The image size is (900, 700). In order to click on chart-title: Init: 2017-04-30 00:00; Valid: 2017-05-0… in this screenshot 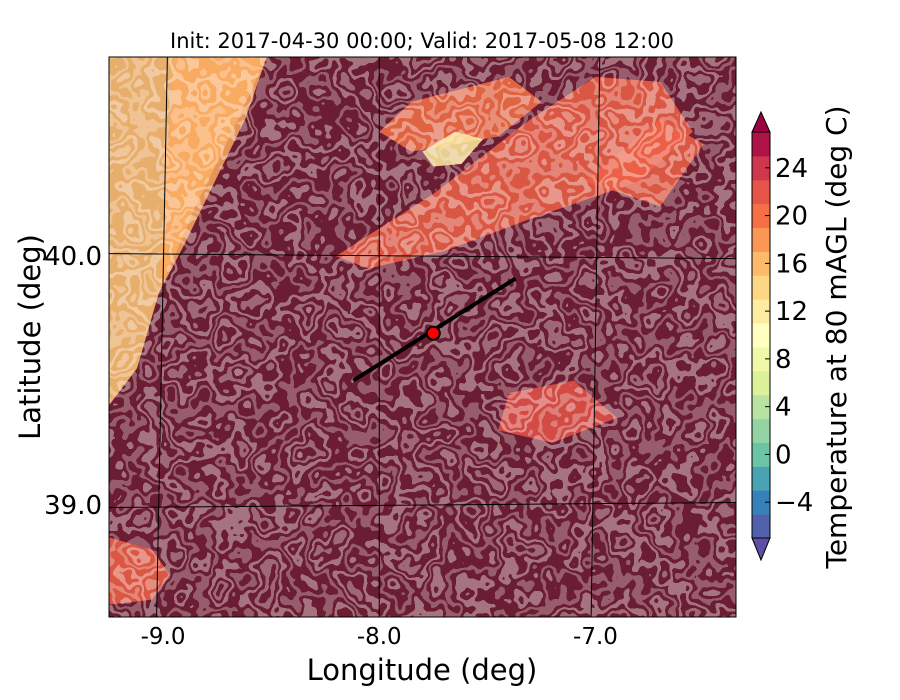, I will do `click(422, 41)`.